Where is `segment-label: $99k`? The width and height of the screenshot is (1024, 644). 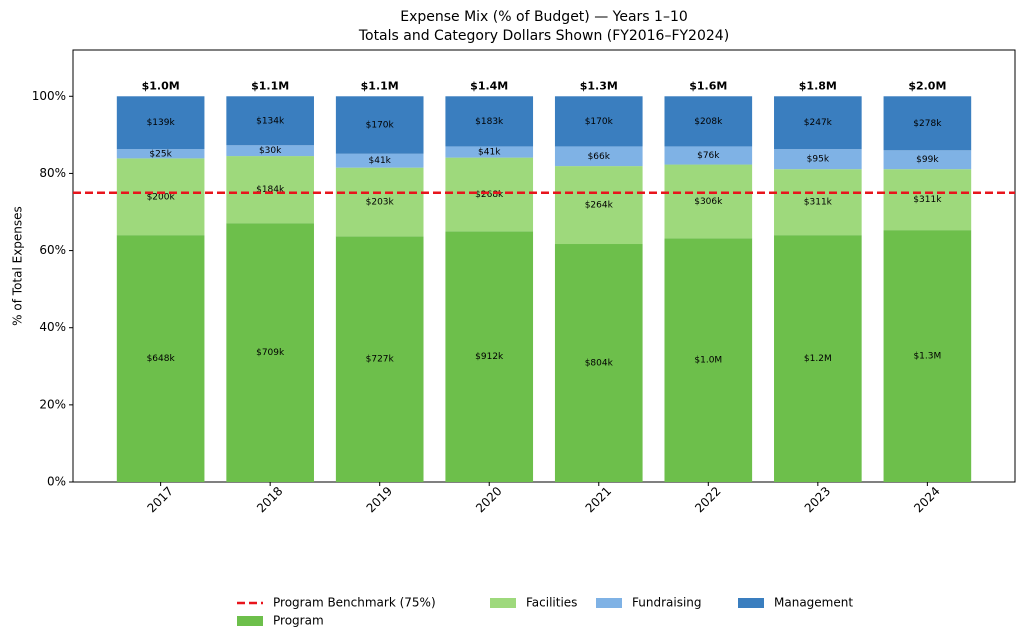 segment-label: $99k is located at coordinates (927, 160).